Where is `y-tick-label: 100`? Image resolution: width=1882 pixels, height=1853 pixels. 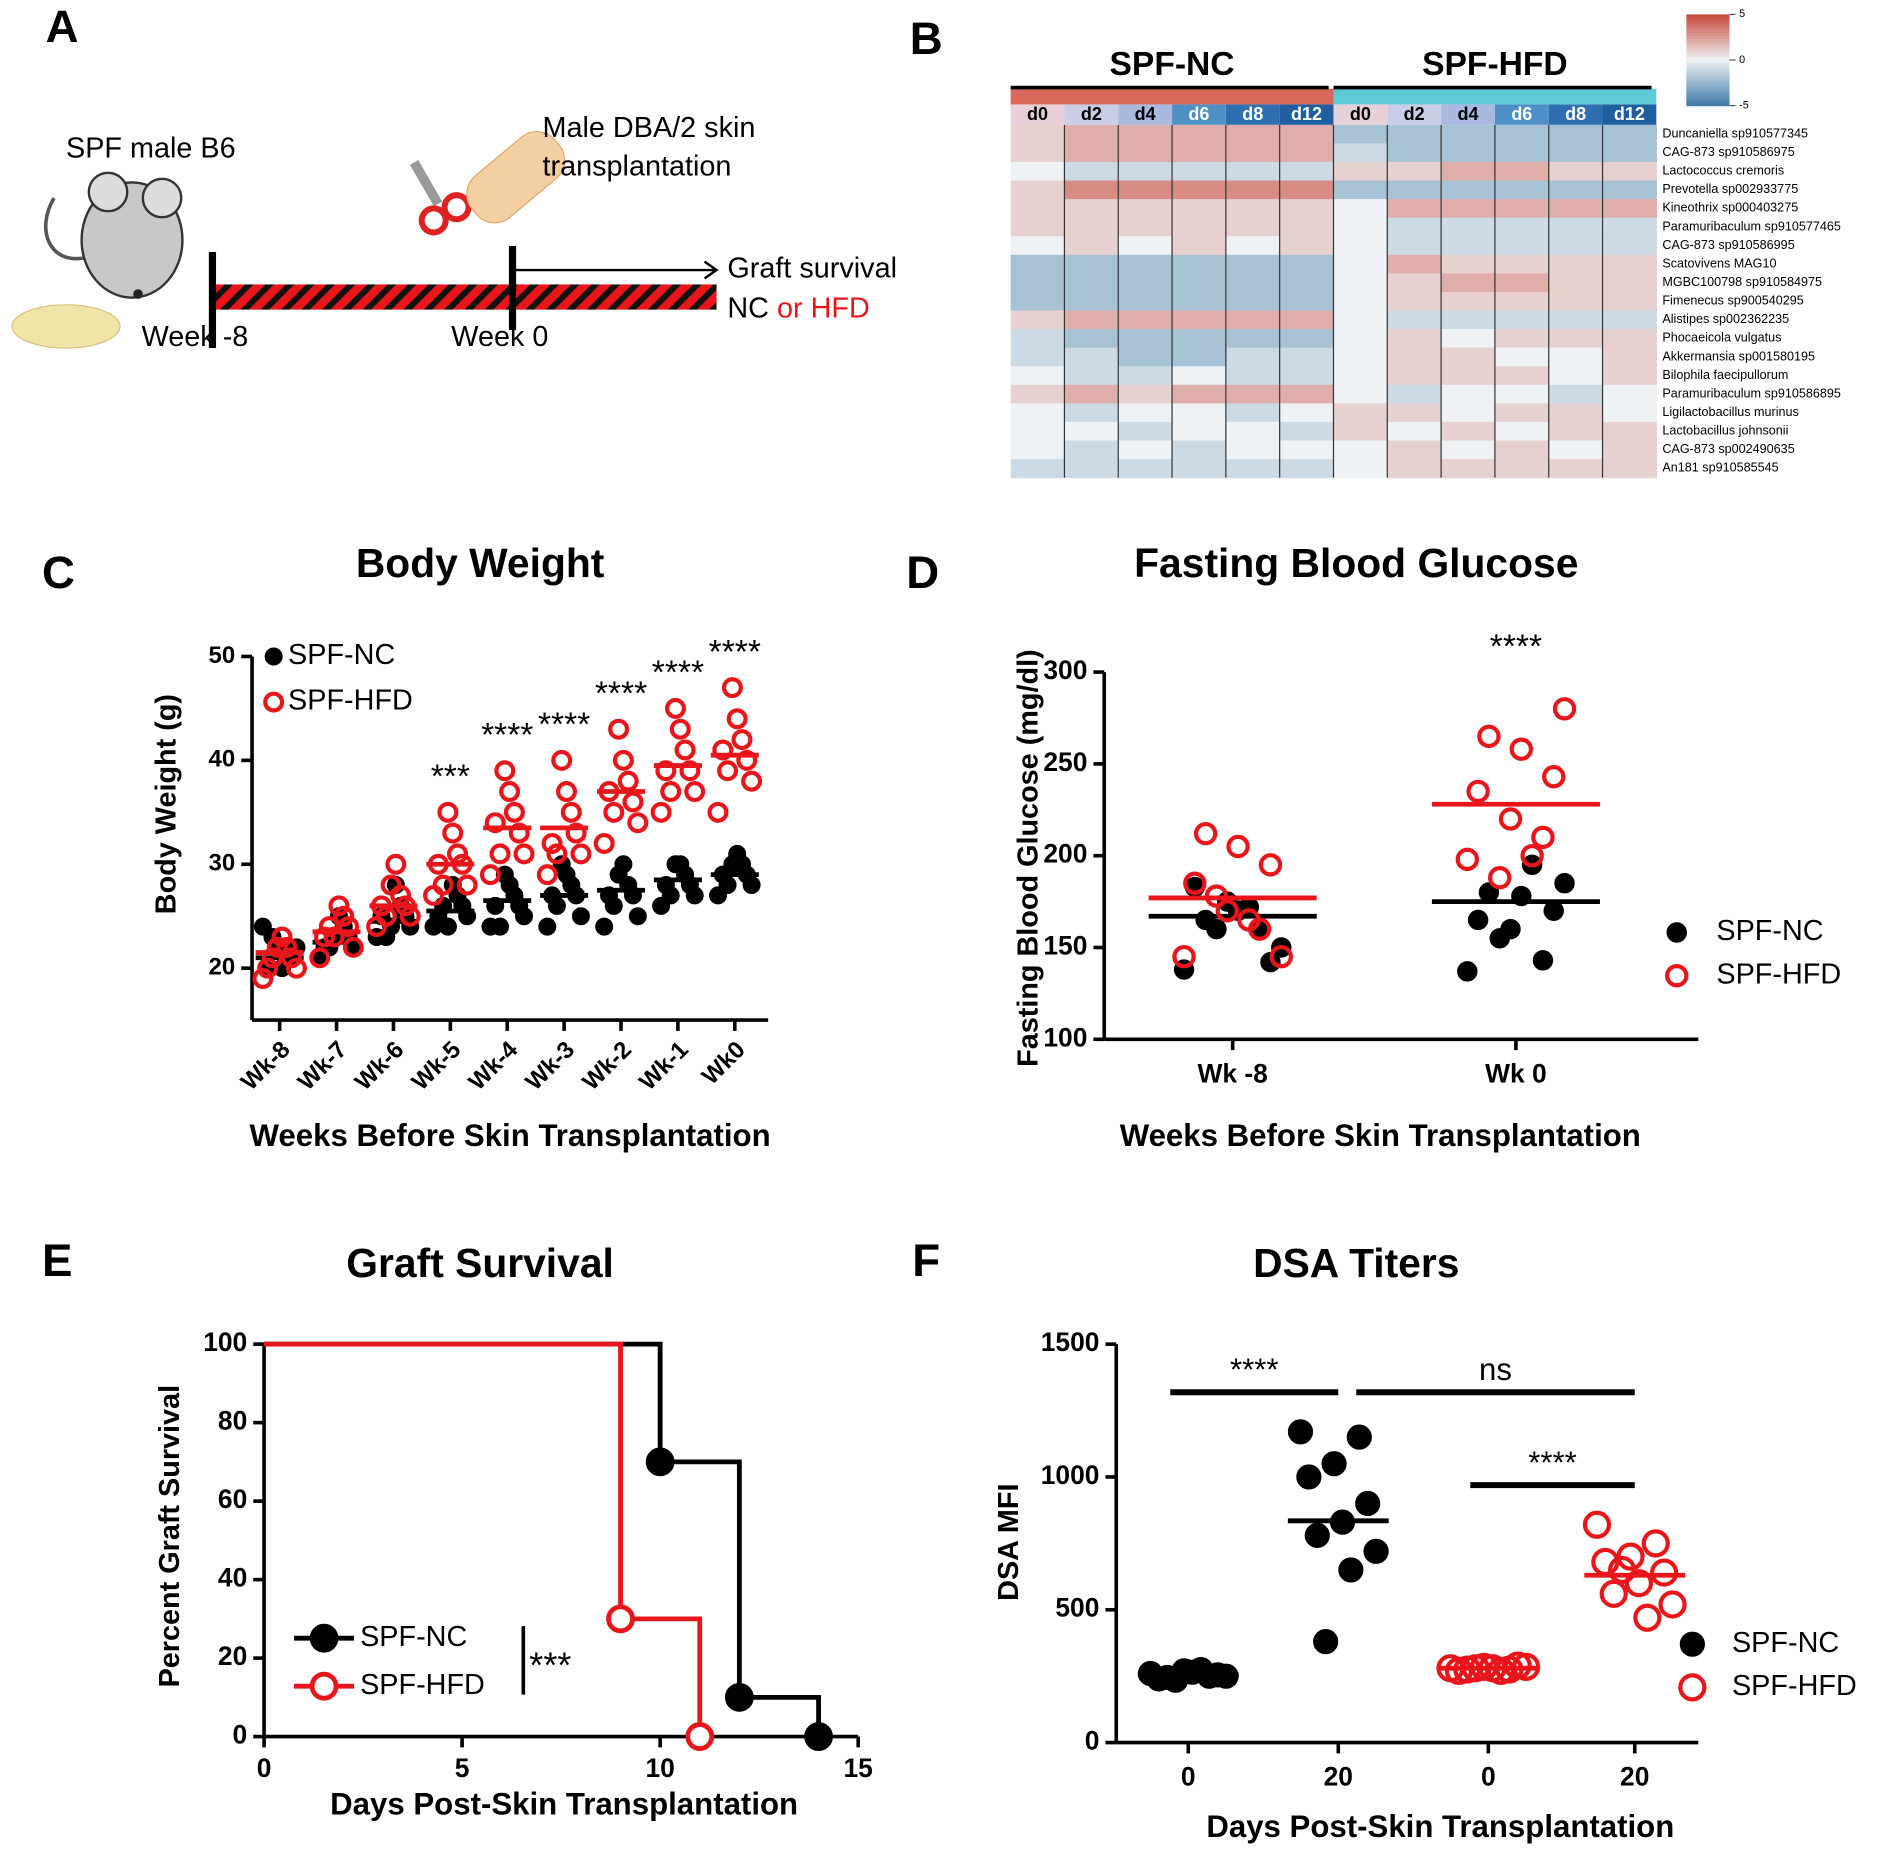 y-tick-label: 100 is located at coordinates (1065, 1037).